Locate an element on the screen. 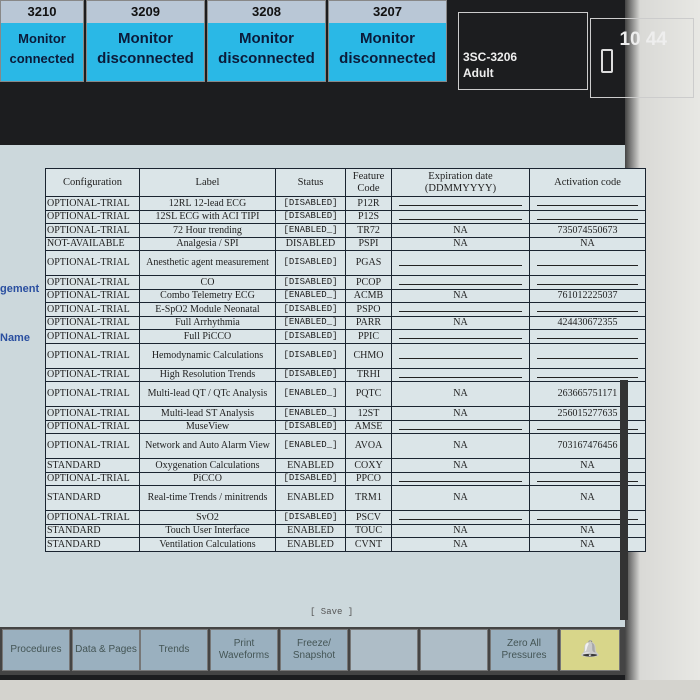 The width and height of the screenshot is (700, 700). softkey-button: Print Waveforms is located at coordinates (244, 650).